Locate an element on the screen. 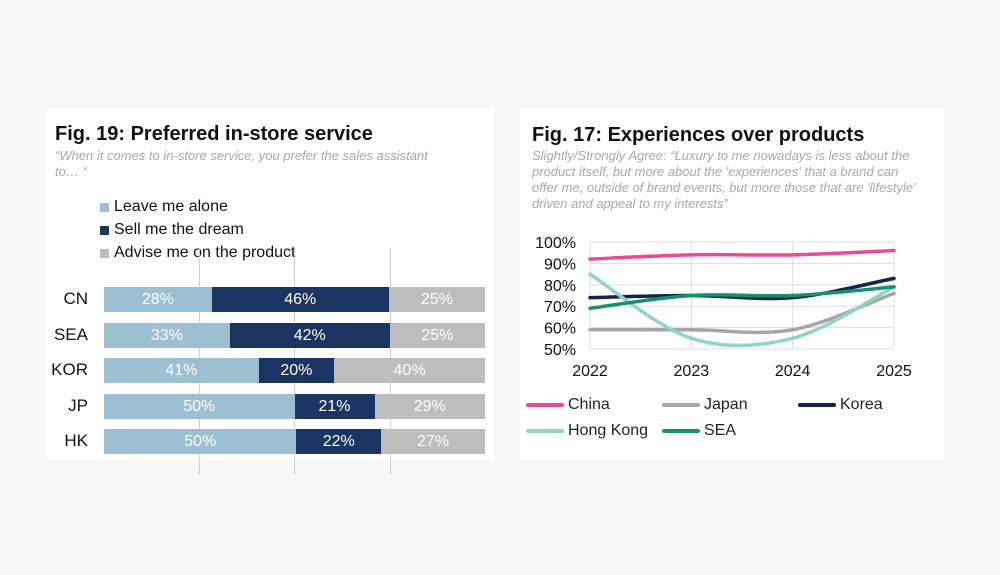  y-tick-label: 90% is located at coordinates (560, 264).